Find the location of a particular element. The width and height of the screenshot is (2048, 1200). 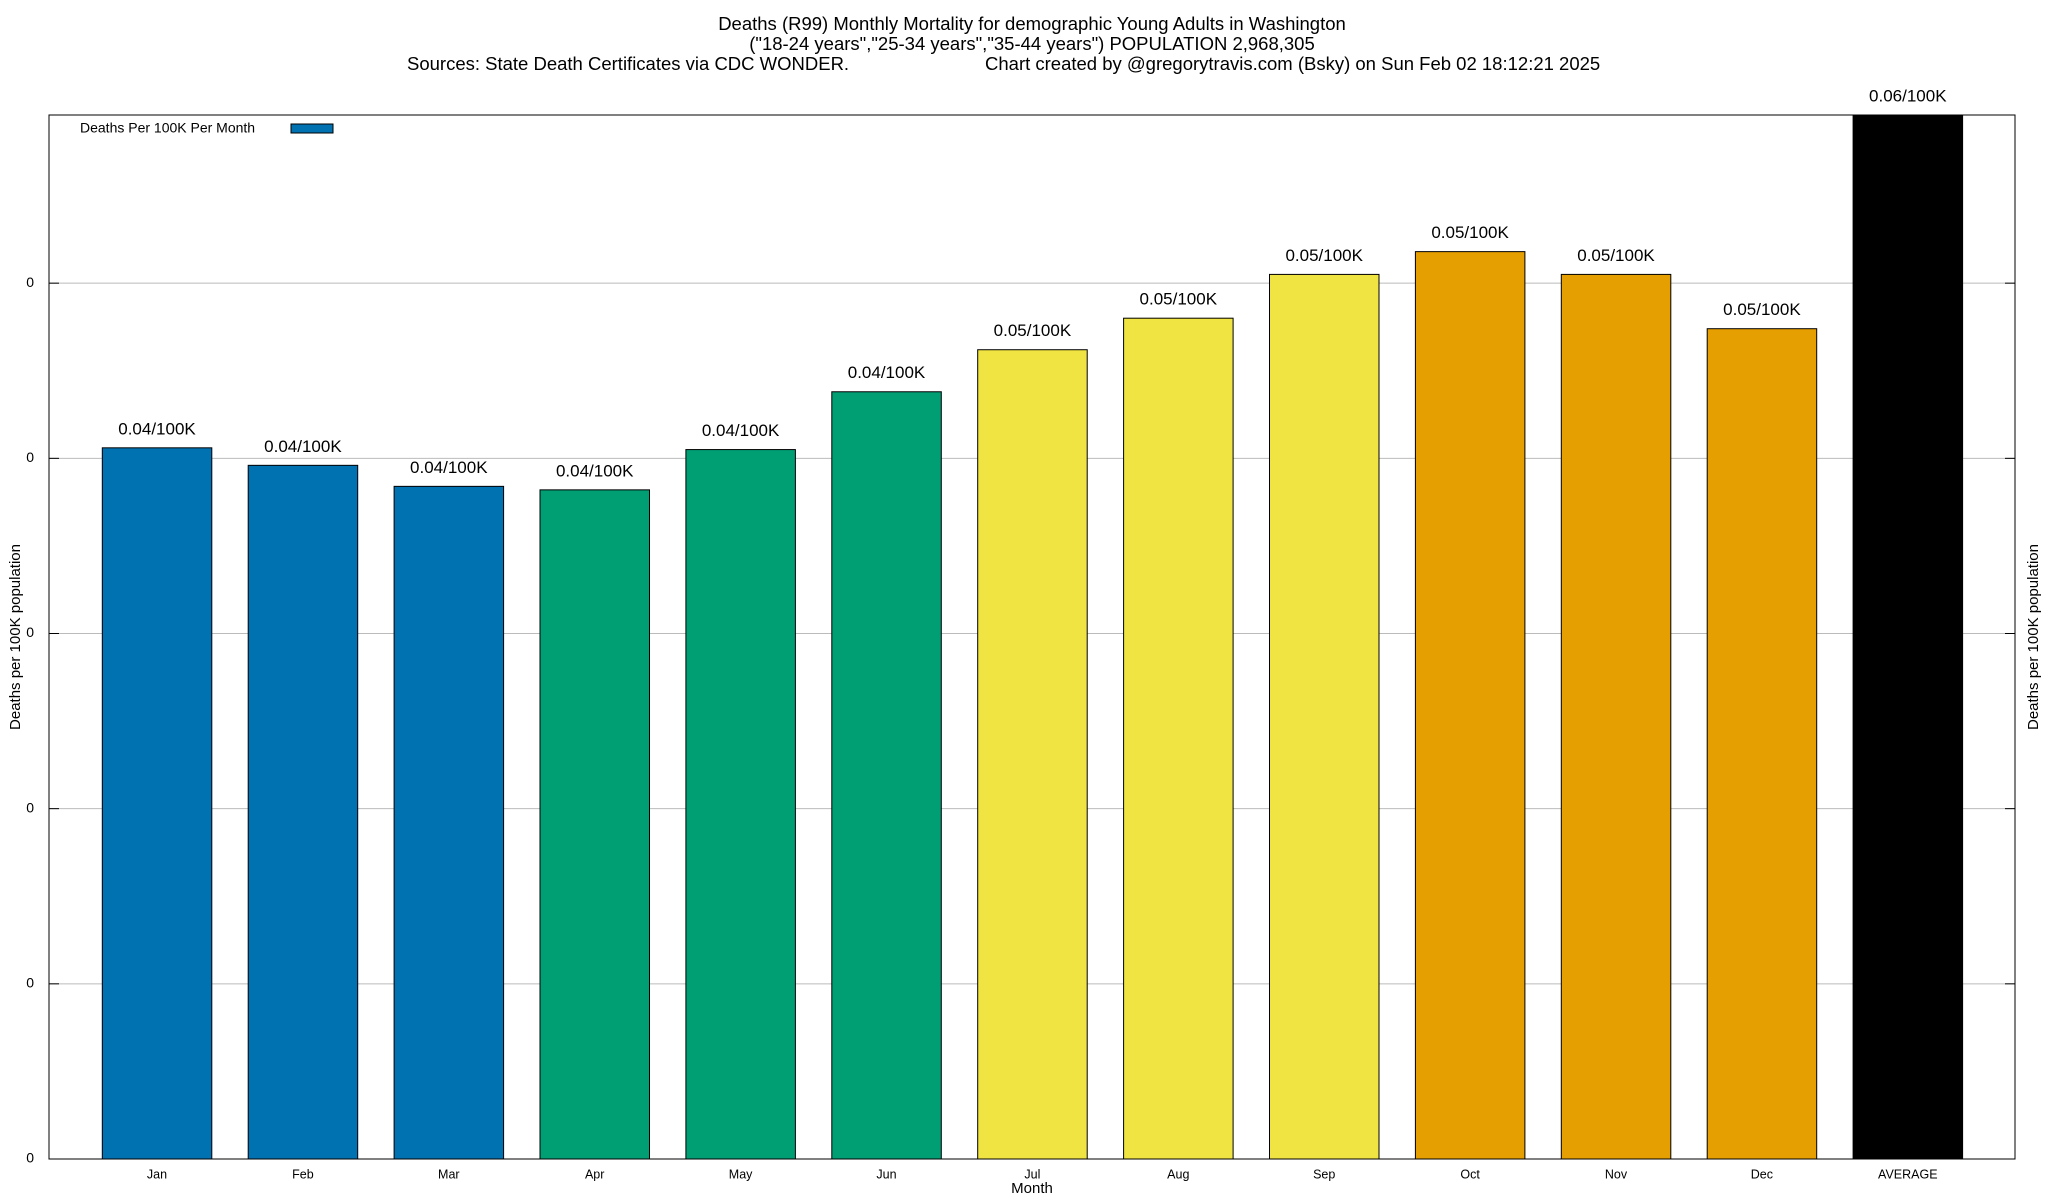

x-axis-label: Month is located at coordinates (1032, 1188).